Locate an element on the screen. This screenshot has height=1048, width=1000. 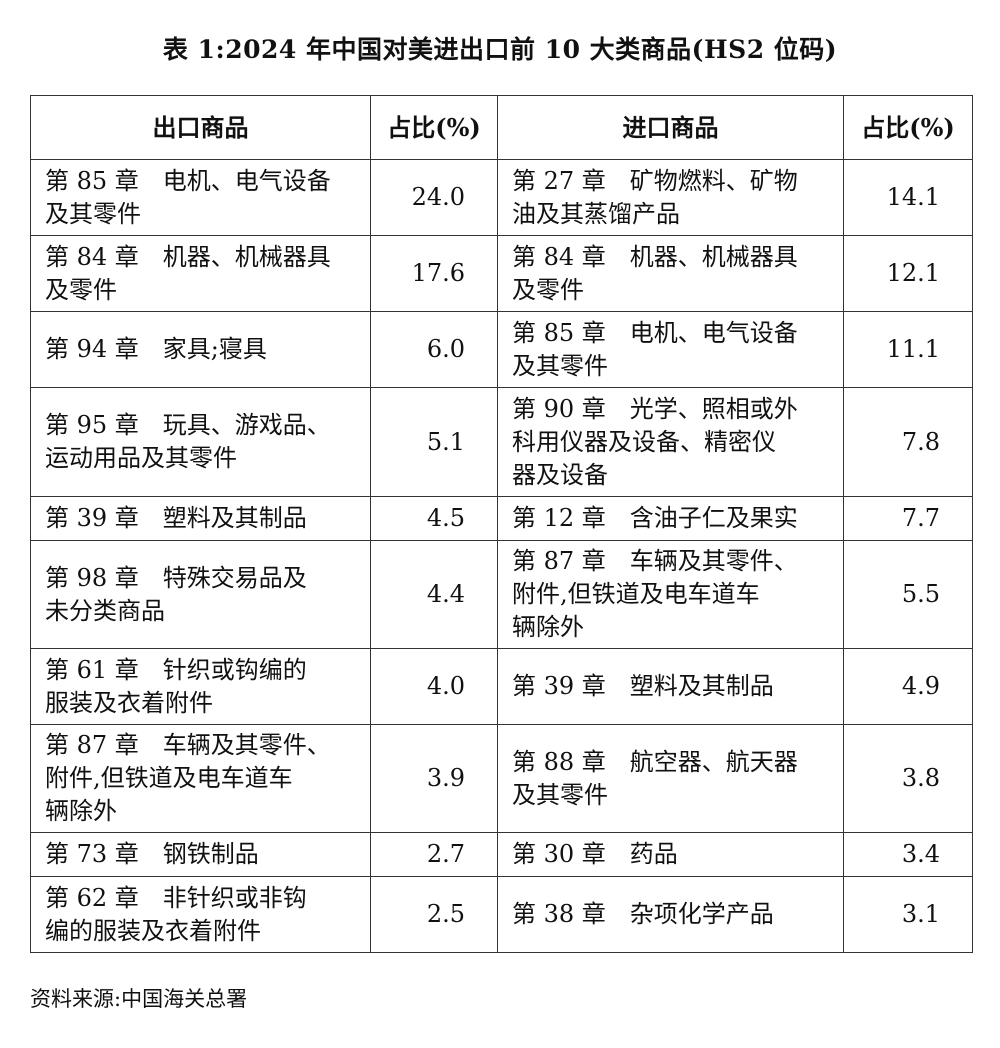
export-share: 5.1 is located at coordinates (434, 442).